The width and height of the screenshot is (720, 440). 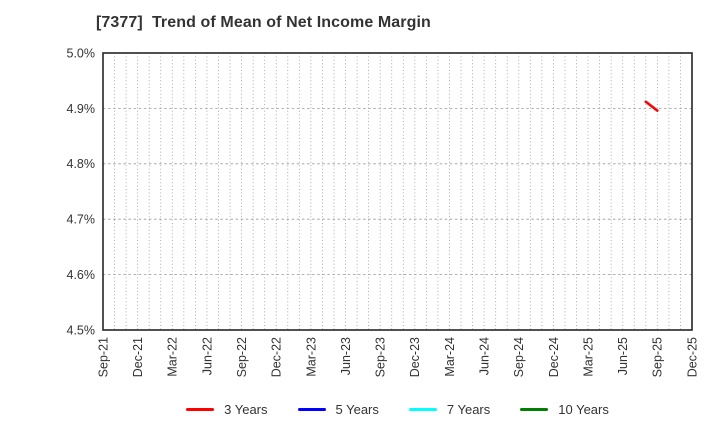 I want to click on x-tick-label: Jun-25, so click(x=623, y=356).